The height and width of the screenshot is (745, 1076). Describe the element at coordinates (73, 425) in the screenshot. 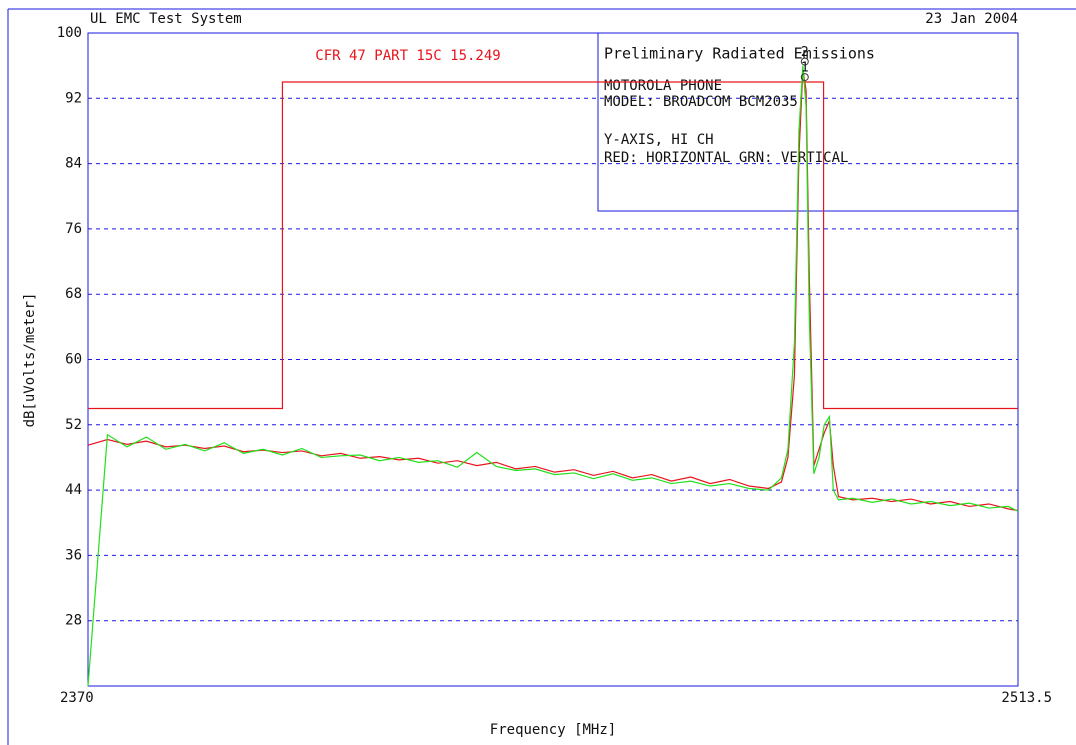

I see `y-tick-label: 52` at that location.